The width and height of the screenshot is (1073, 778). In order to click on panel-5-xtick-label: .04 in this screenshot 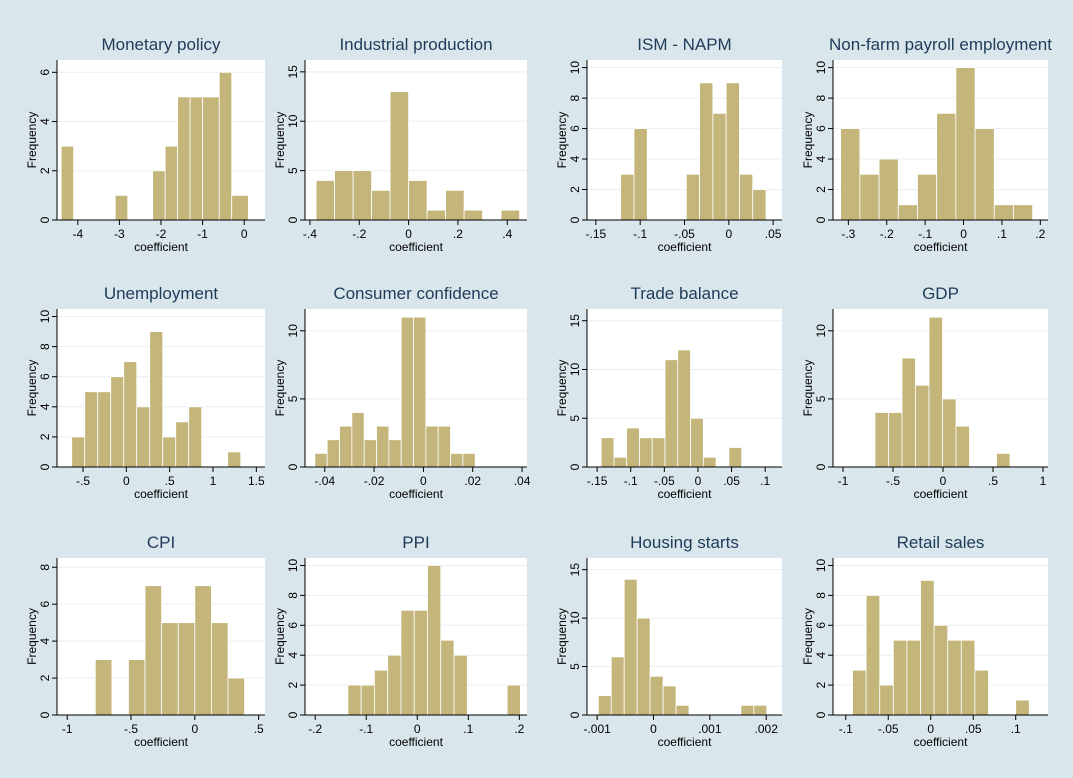, I will do `click(522, 481)`.